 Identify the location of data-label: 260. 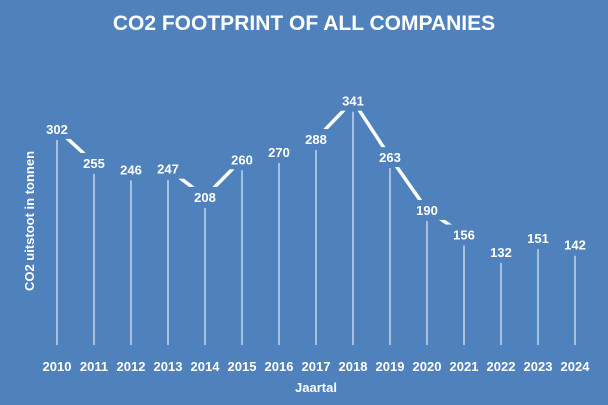
(242, 159).